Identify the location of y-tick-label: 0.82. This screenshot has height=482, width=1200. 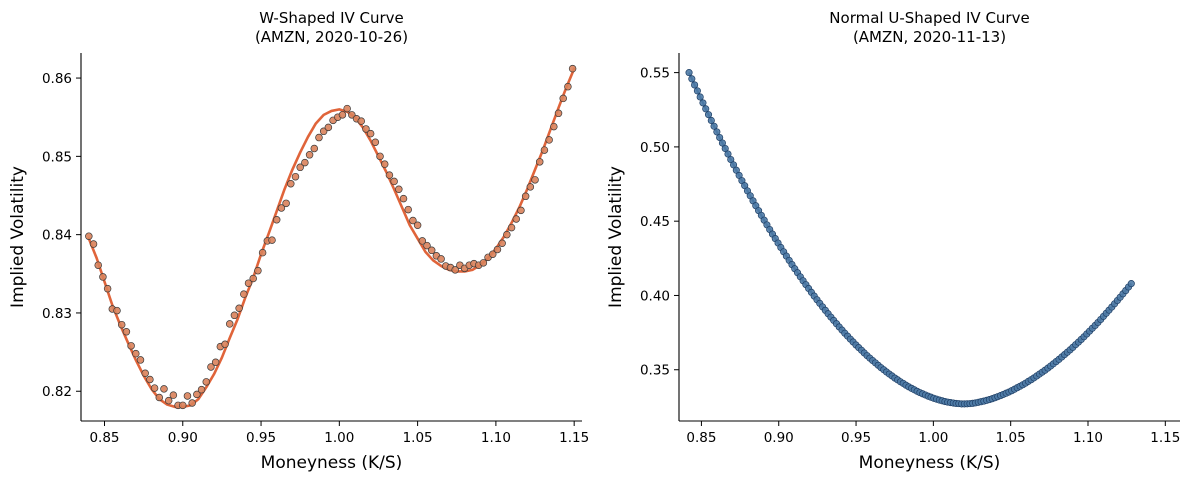
(57, 392).